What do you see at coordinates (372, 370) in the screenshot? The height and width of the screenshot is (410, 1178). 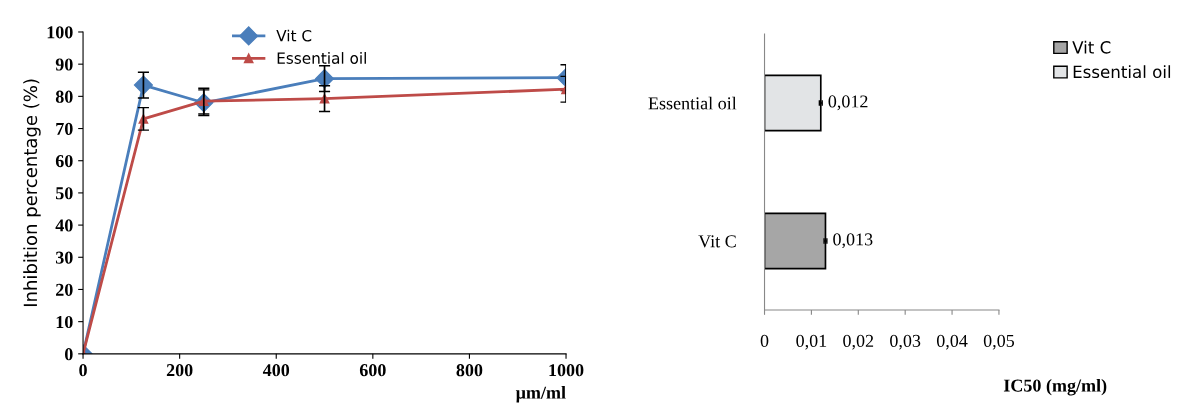 I see `x-tick-label: 600` at bounding box center [372, 370].